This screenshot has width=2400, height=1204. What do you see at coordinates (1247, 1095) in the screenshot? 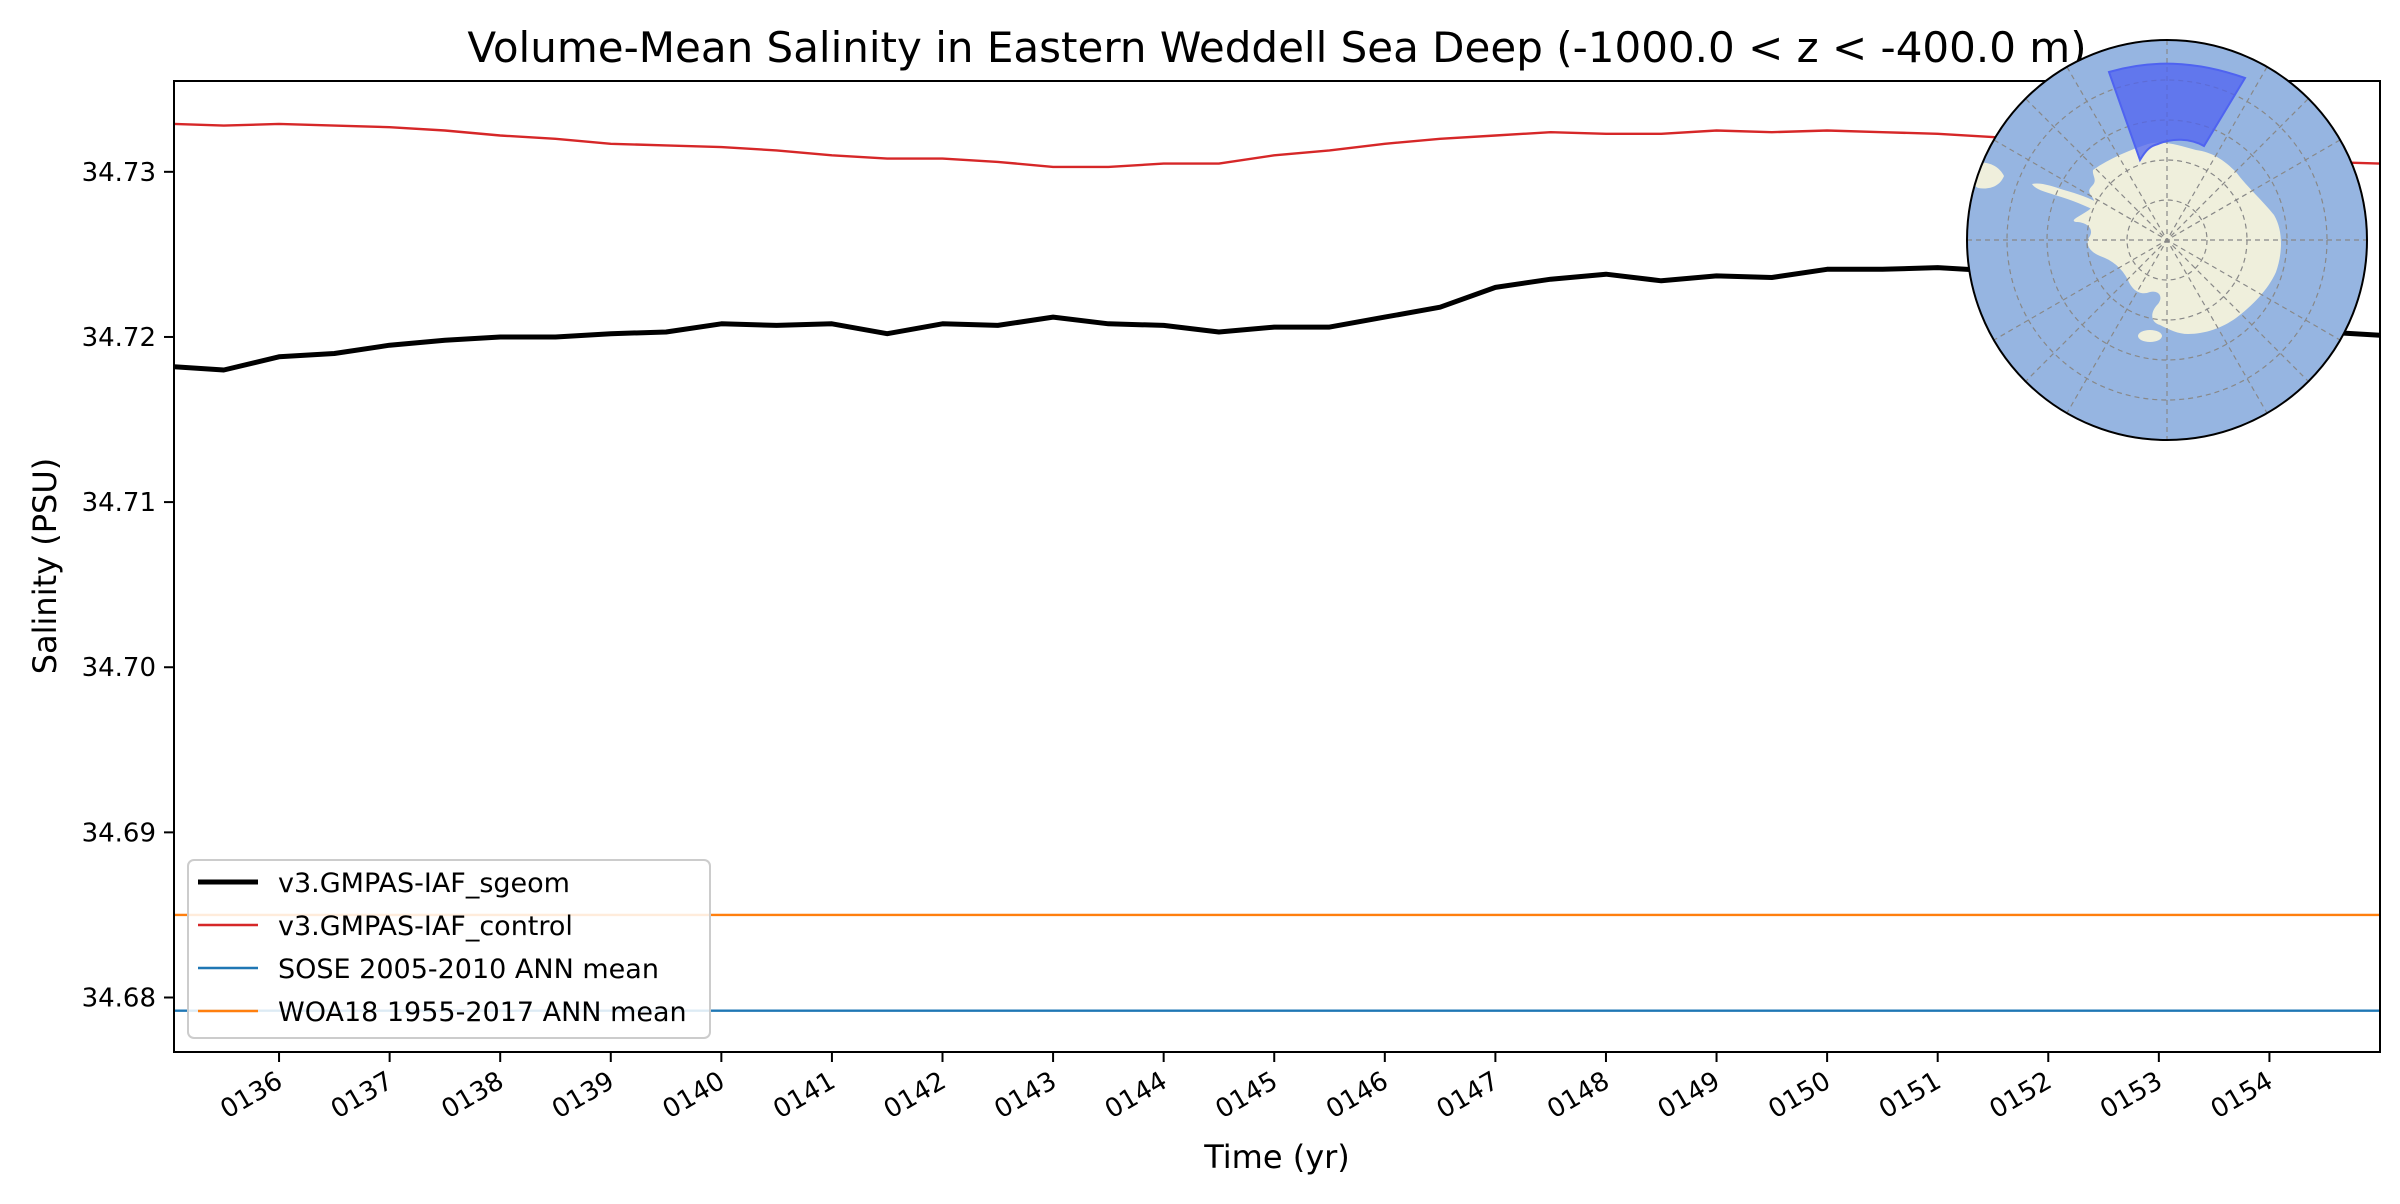
I see `x-tick-label: 0145` at bounding box center [1247, 1095].